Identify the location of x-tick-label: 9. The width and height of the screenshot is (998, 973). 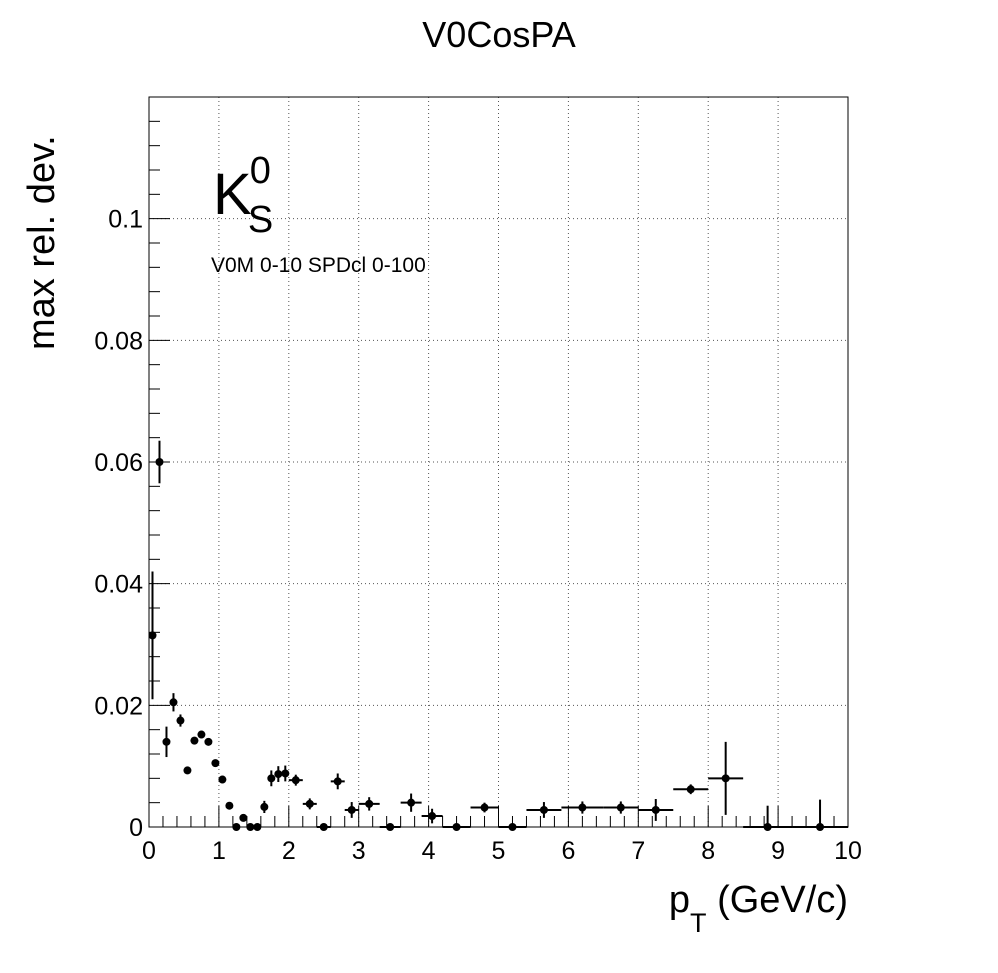
(778, 851).